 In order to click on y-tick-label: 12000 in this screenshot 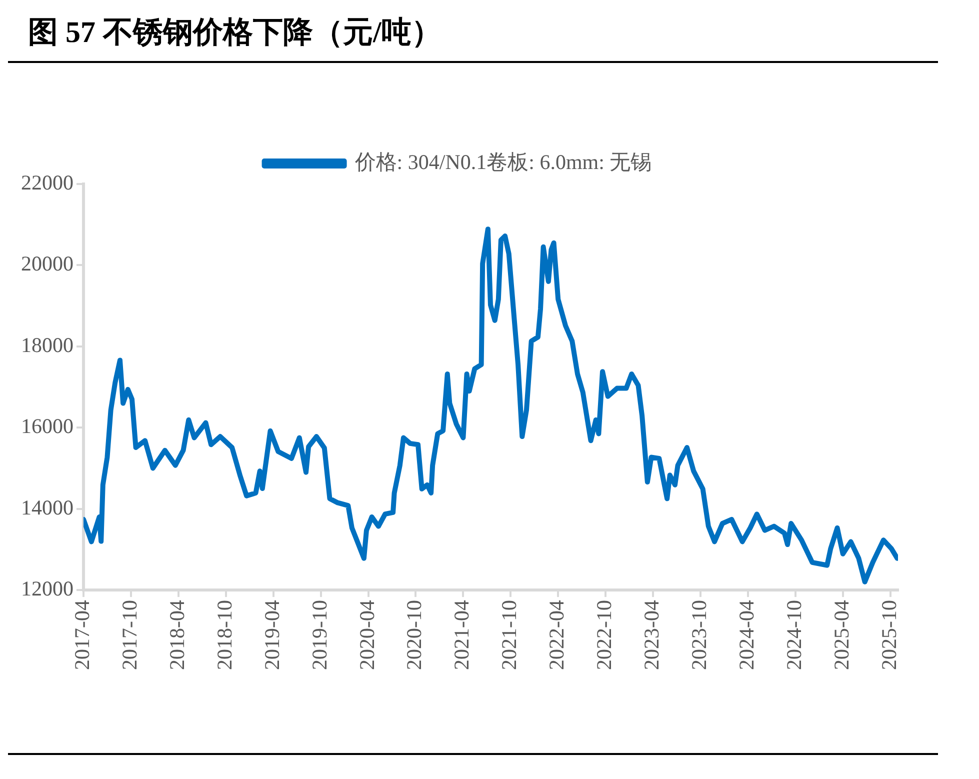, I will do `click(47, 588)`.